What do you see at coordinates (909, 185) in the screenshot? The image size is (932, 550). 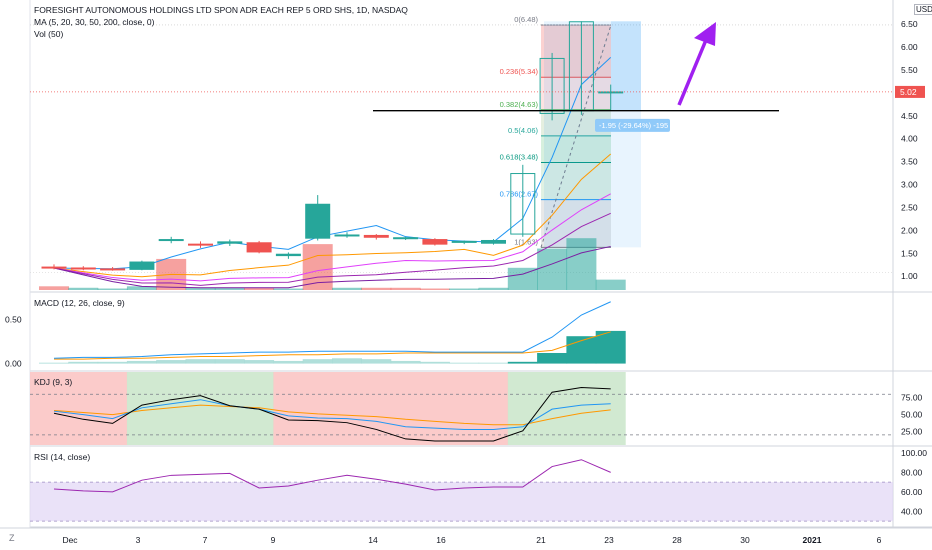 I see `price-tick-label: 3.00` at bounding box center [909, 185].